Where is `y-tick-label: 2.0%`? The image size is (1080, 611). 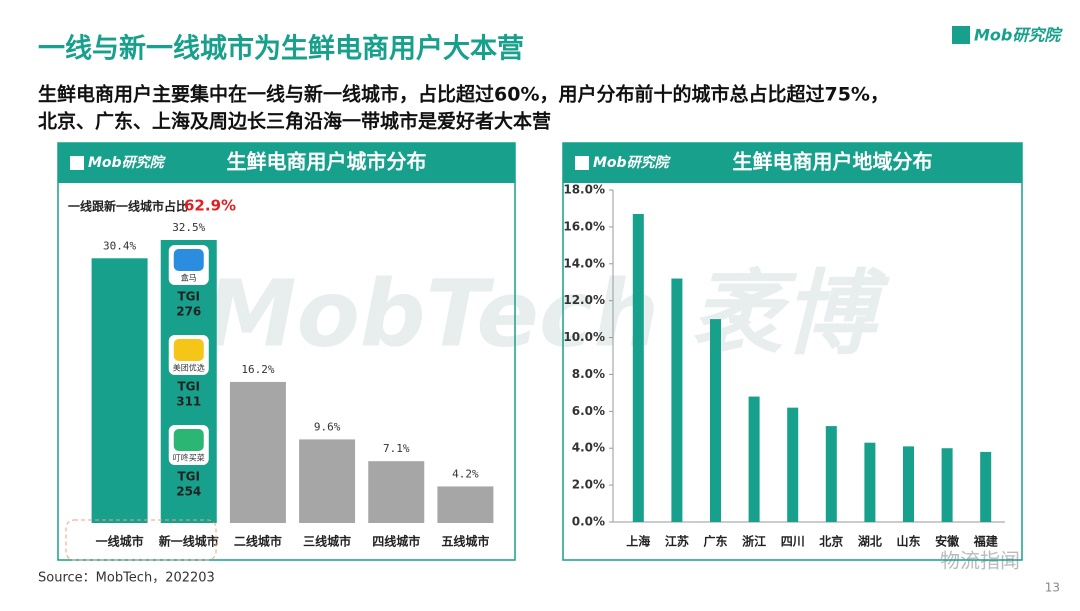 y-tick-label: 2.0% is located at coordinates (588, 485).